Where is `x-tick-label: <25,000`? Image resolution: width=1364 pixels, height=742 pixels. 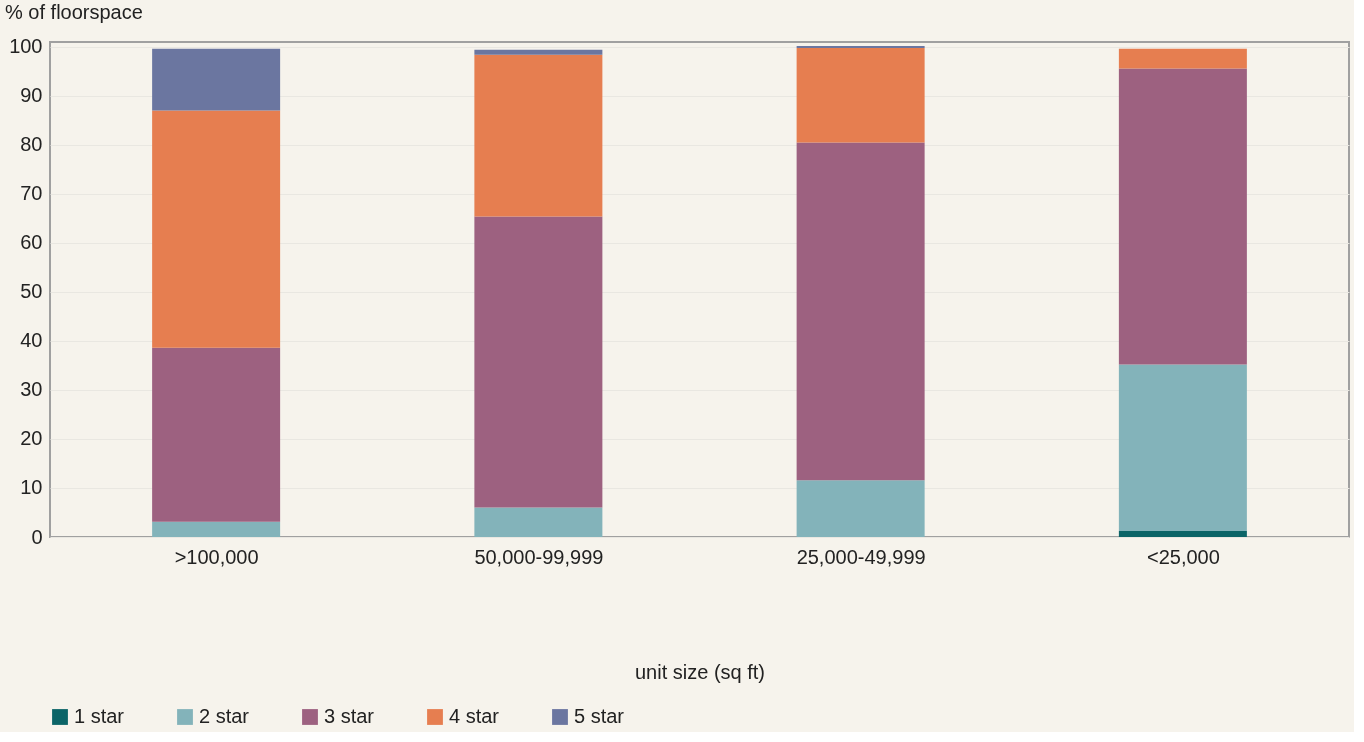
x-tick-label: <25,000 is located at coordinates (1183, 556).